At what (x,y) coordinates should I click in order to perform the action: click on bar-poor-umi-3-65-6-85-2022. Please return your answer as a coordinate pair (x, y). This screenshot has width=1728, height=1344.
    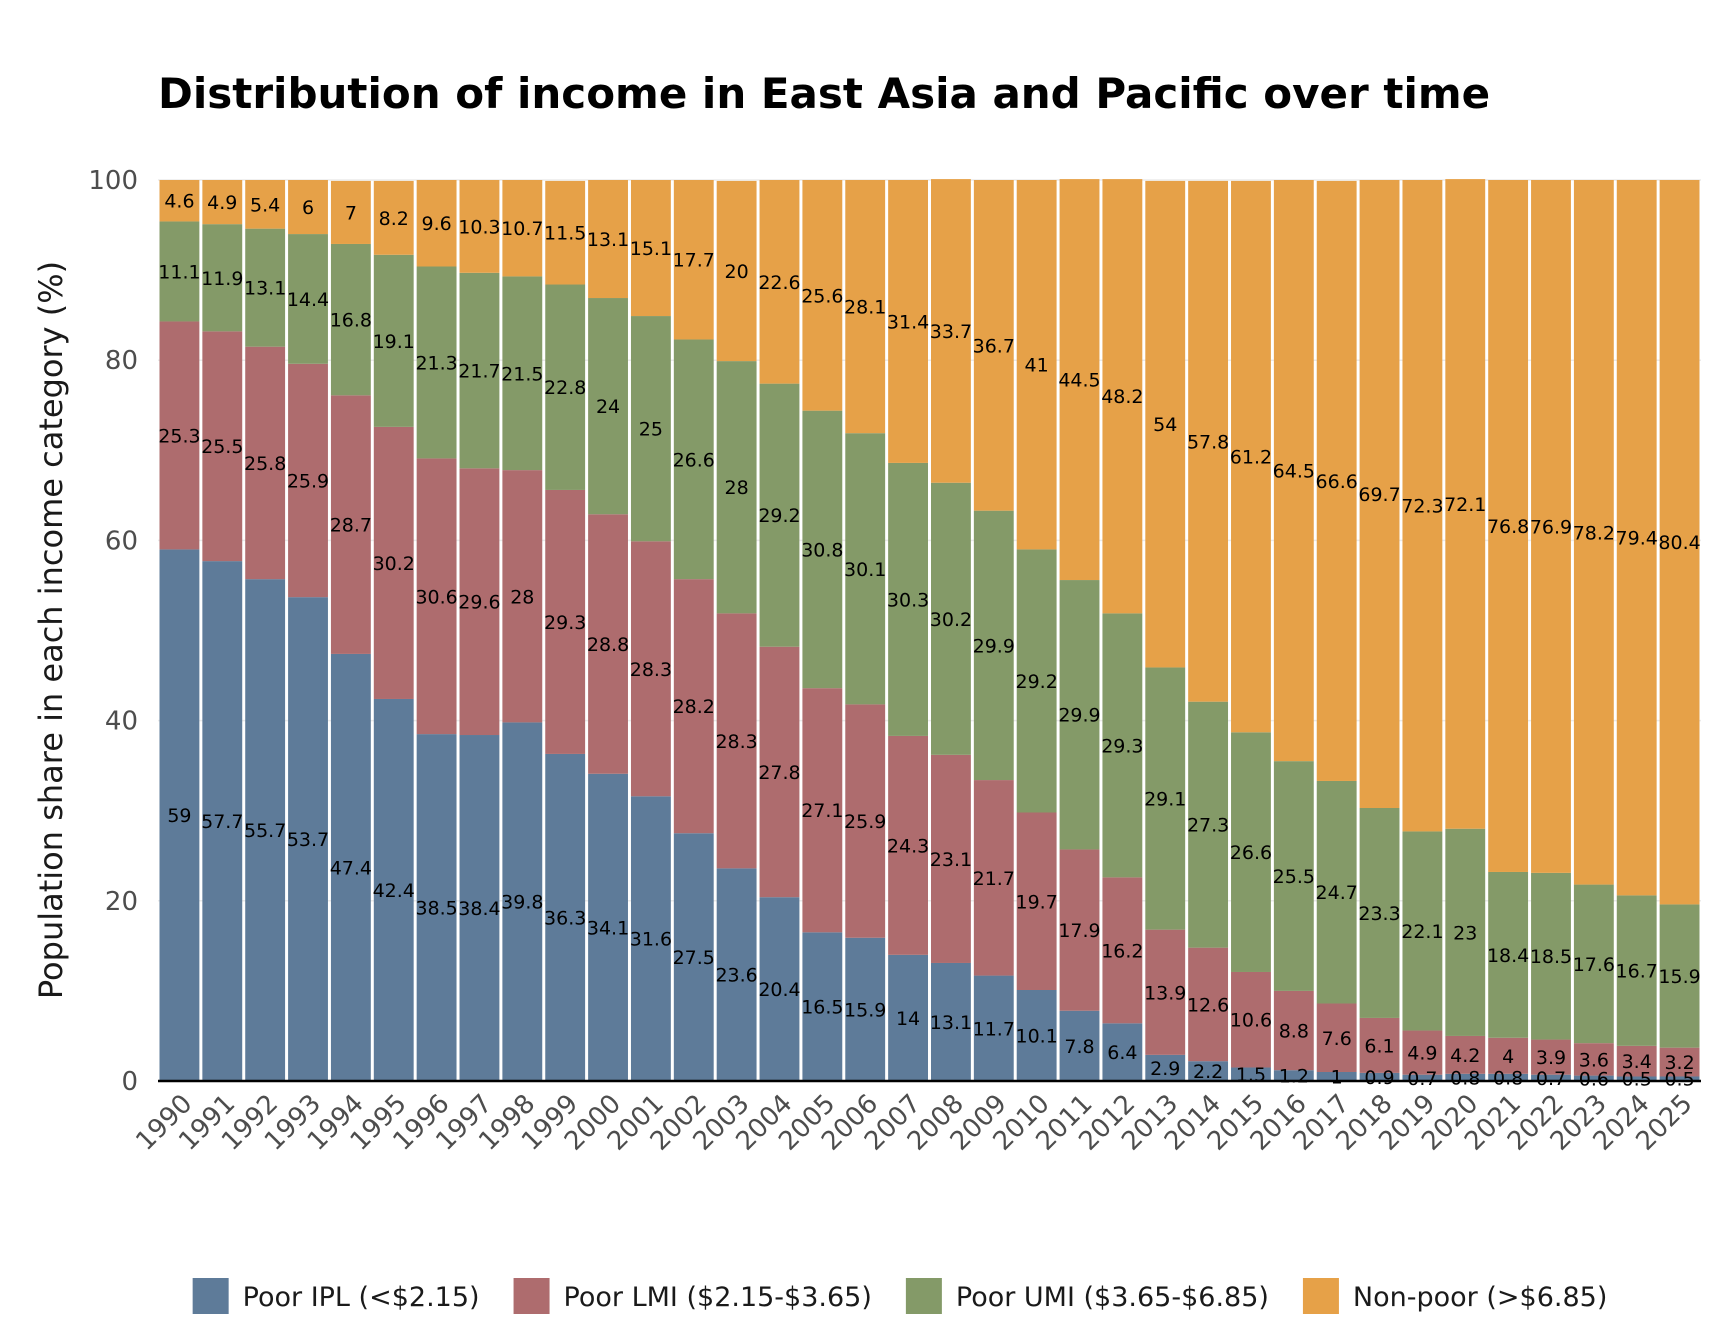
    Looking at the image, I should click on (1551, 956).